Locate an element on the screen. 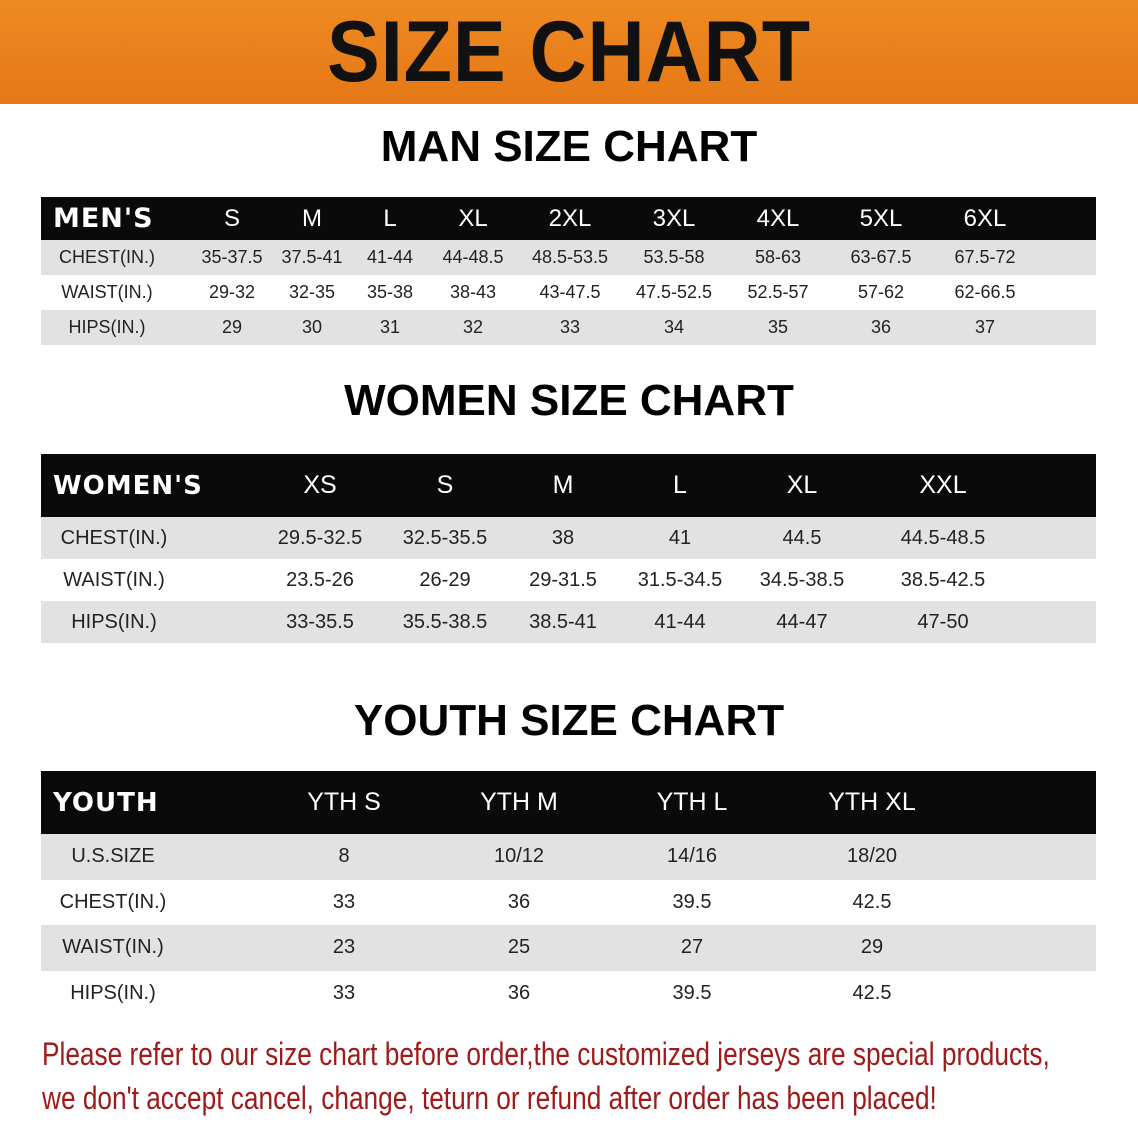 The width and height of the screenshot is (1138, 1132). table-cell: 35-38 is located at coordinates (390, 292).